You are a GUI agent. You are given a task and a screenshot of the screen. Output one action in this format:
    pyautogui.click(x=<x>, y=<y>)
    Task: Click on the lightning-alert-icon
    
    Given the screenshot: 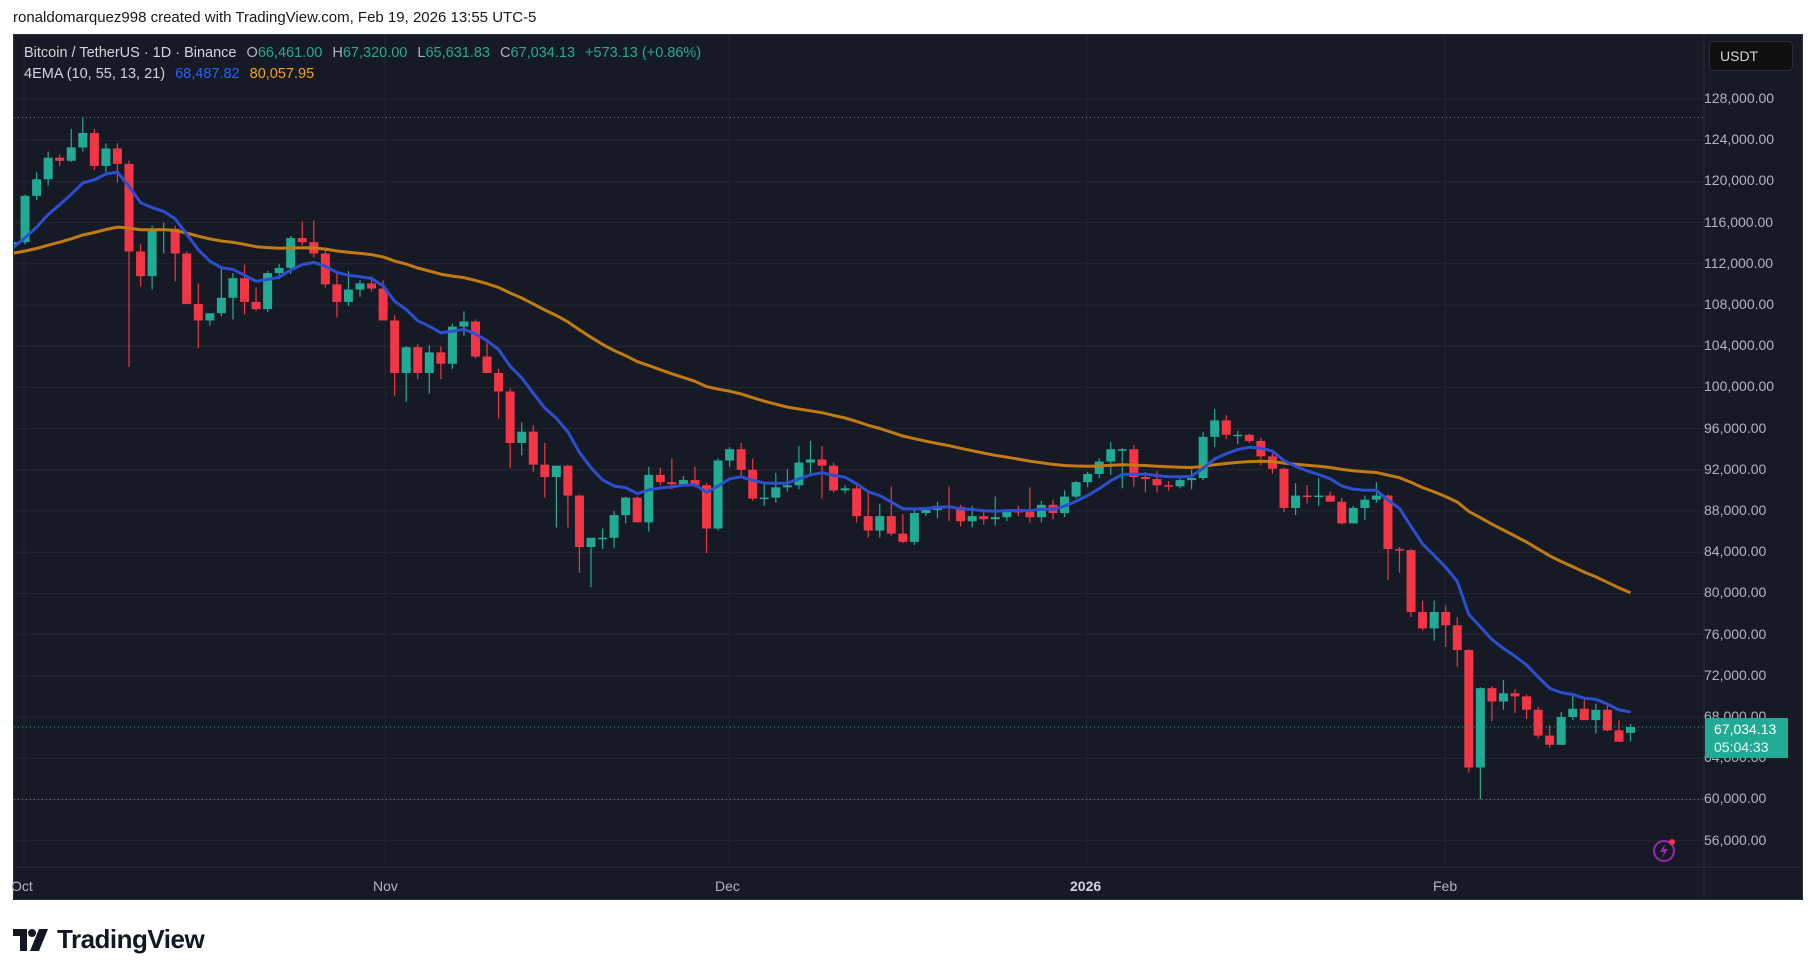 What is the action you would take?
    pyautogui.click(x=1665, y=850)
    